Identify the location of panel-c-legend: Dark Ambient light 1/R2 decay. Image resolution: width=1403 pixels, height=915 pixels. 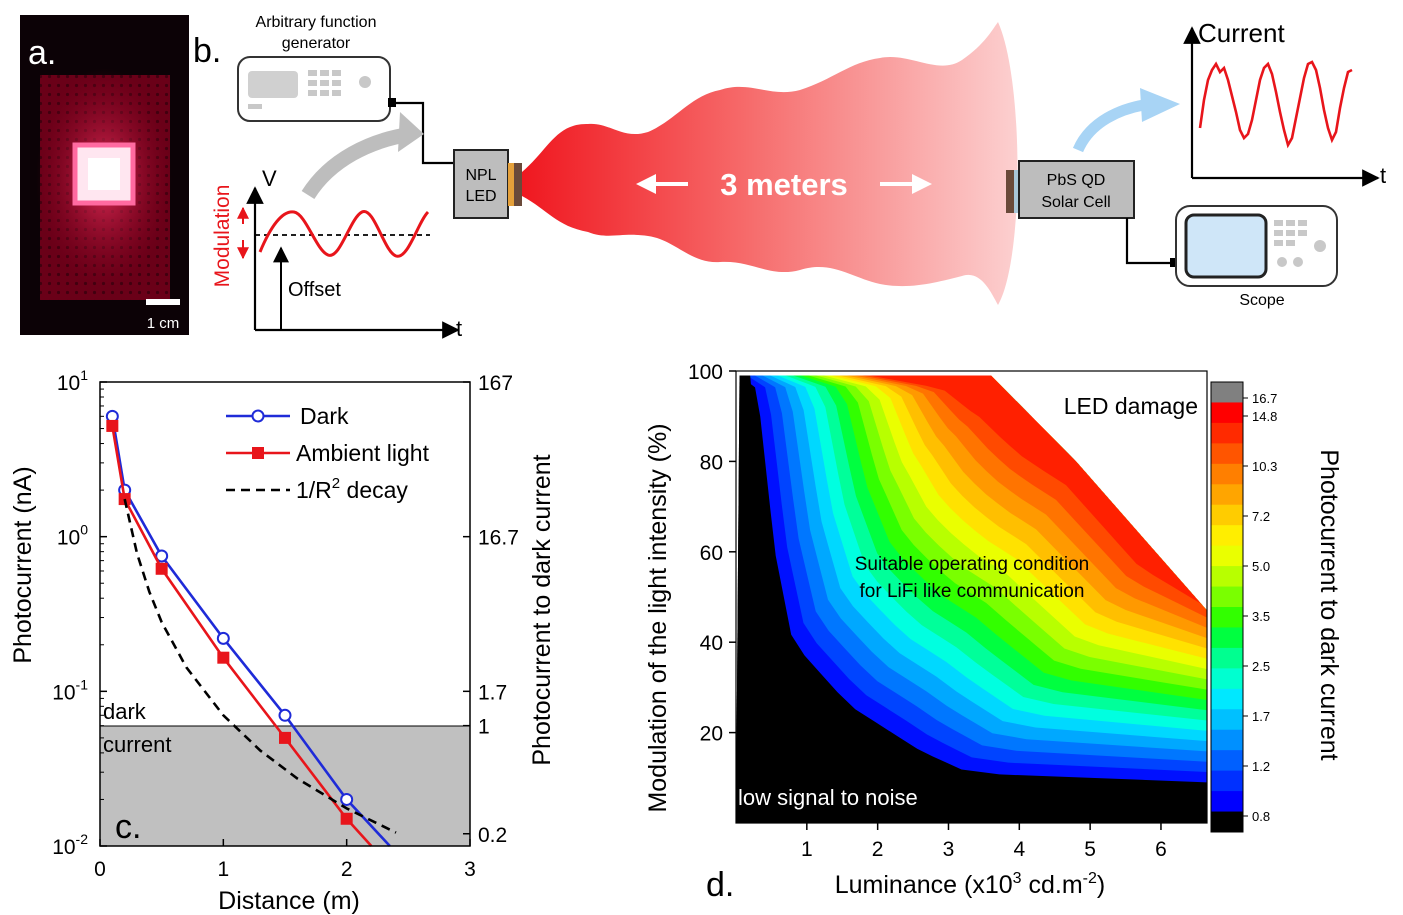
(328, 453).